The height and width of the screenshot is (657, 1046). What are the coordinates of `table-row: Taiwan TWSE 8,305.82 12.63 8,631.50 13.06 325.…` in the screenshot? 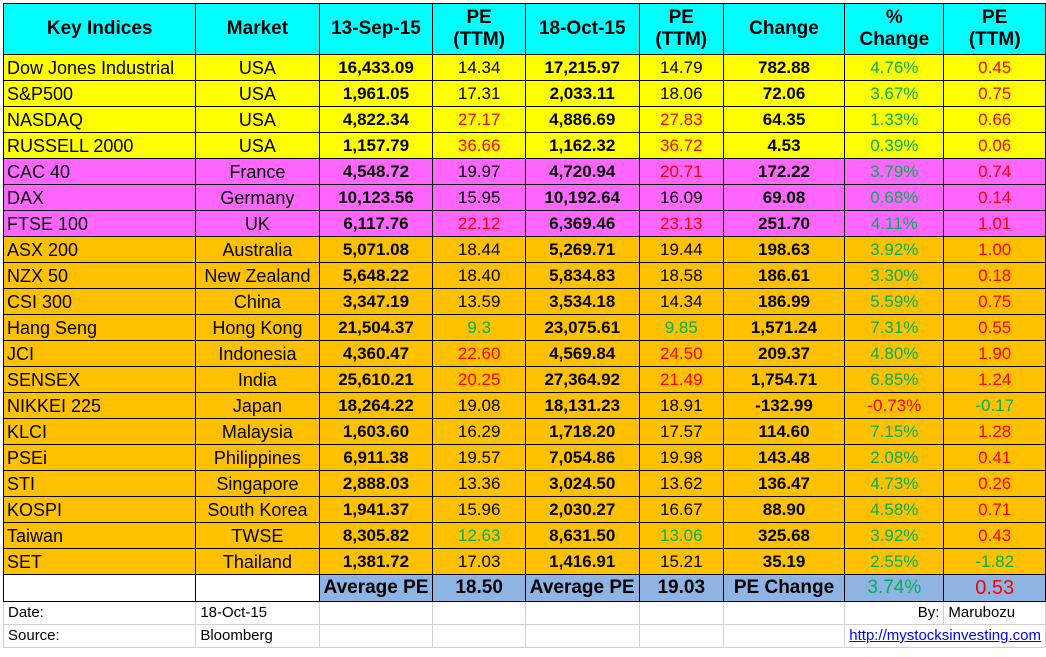 It's located at (524, 535).